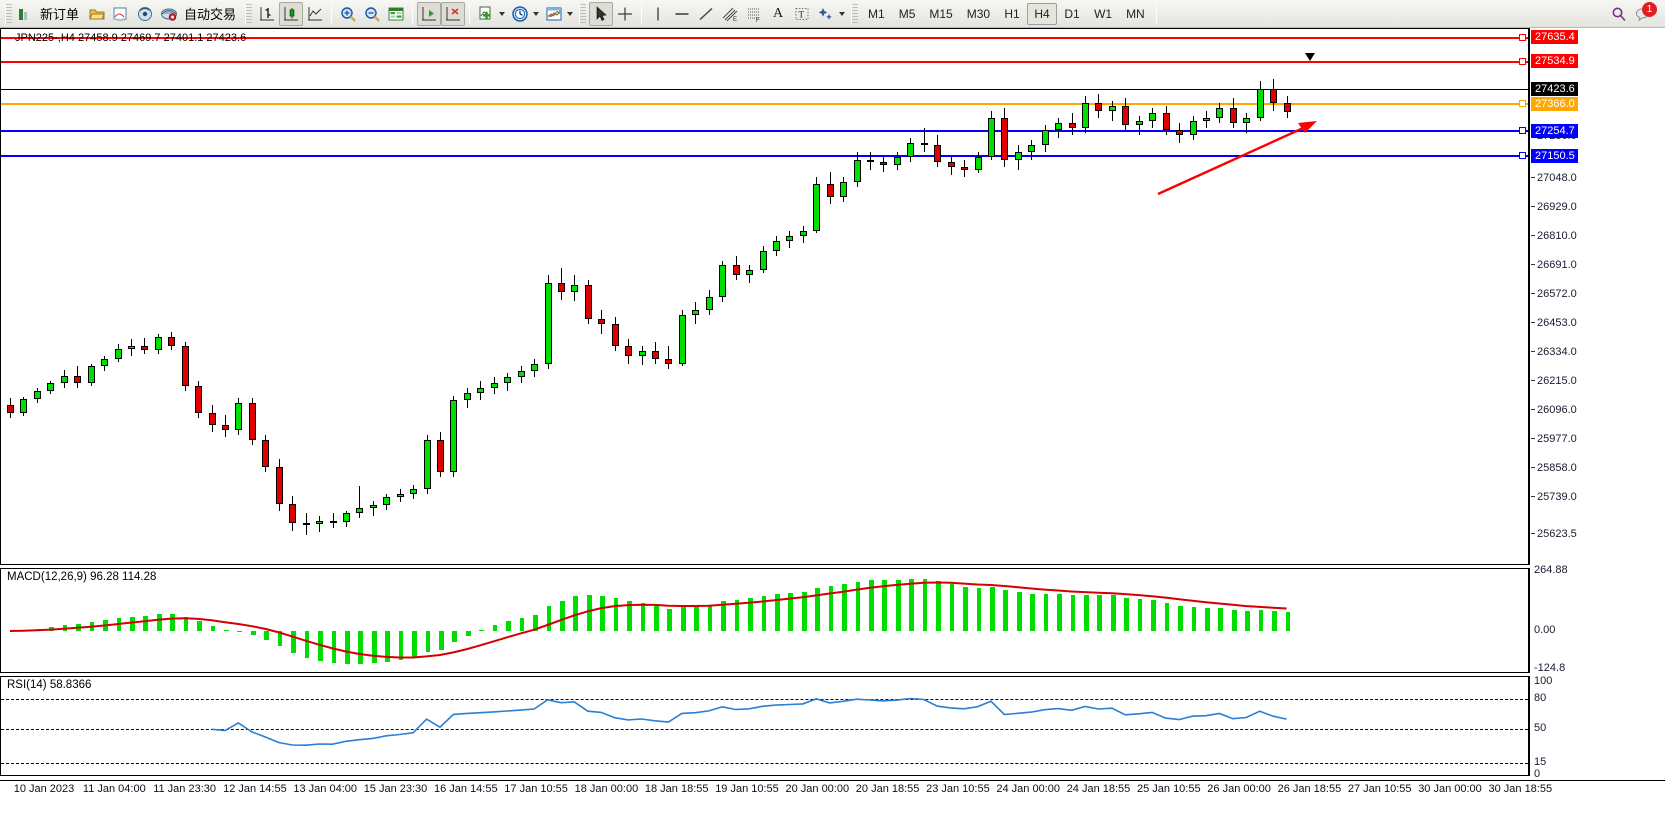 This screenshot has width=1665, height=836. Describe the element at coordinates (941, 13) in the screenshot. I see `timeframe-m15: M15` at that location.